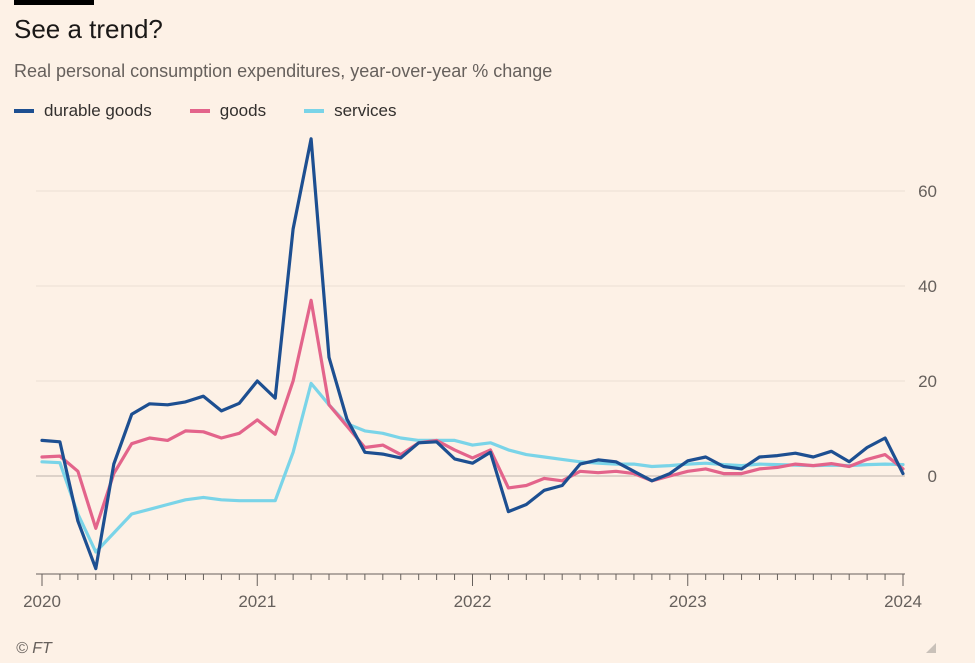  Describe the element at coordinates (98, 110) in the screenshot. I see `legend-label-durable-goods: durable goods` at that location.